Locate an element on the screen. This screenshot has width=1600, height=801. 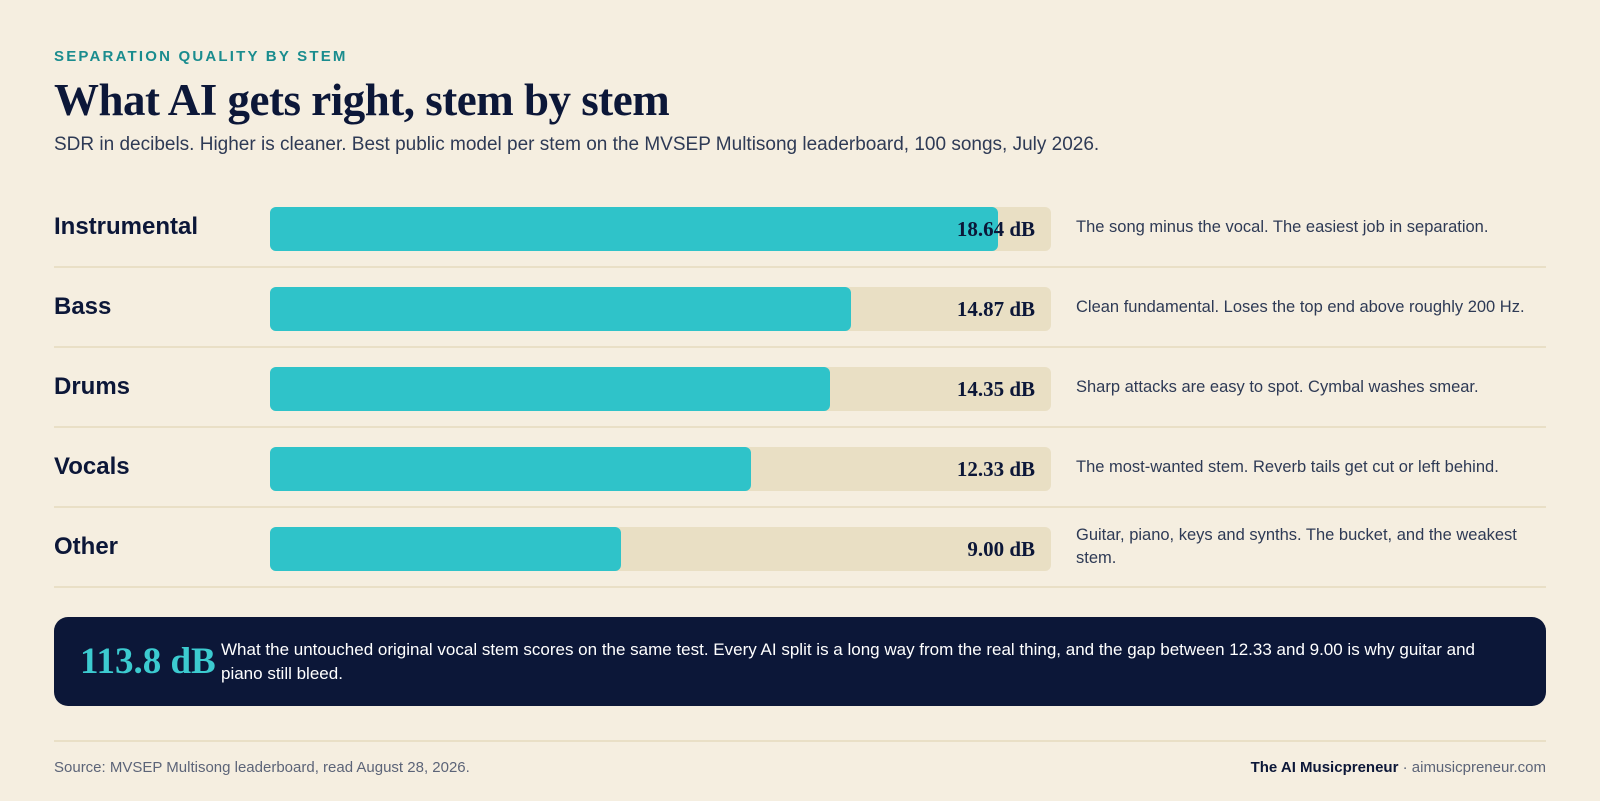
value-label: 14.35 dB is located at coordinates (995, 388).